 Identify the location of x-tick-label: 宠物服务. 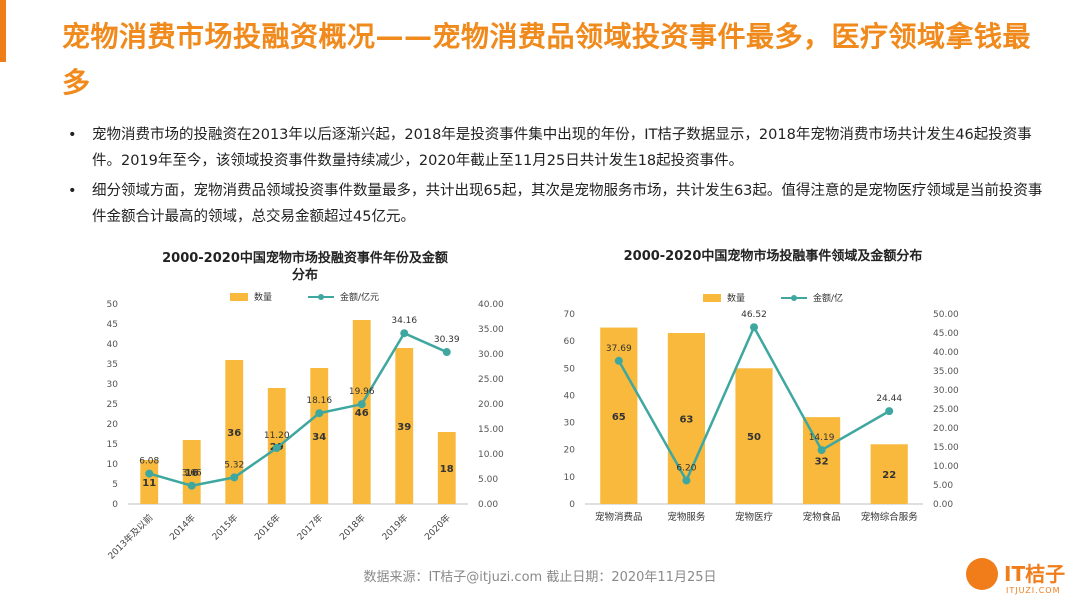
(686, 517).